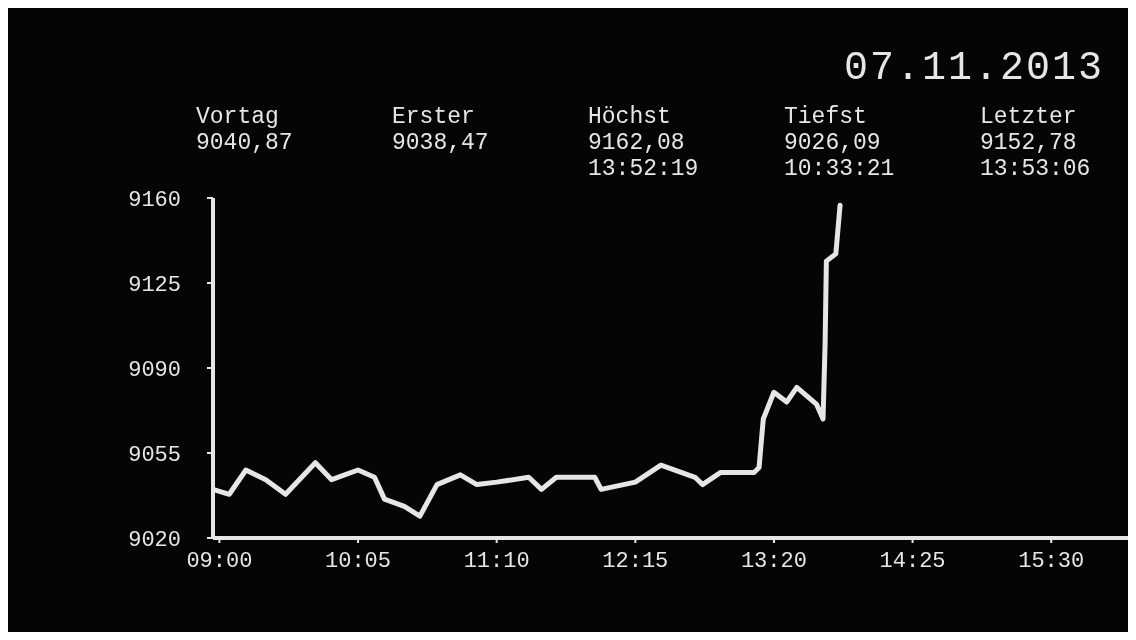 The image size is (1136, 640). Describe the element at coordinates (358, 561) in the screenshot. I see `x-tick-label: 10:05` at that location.